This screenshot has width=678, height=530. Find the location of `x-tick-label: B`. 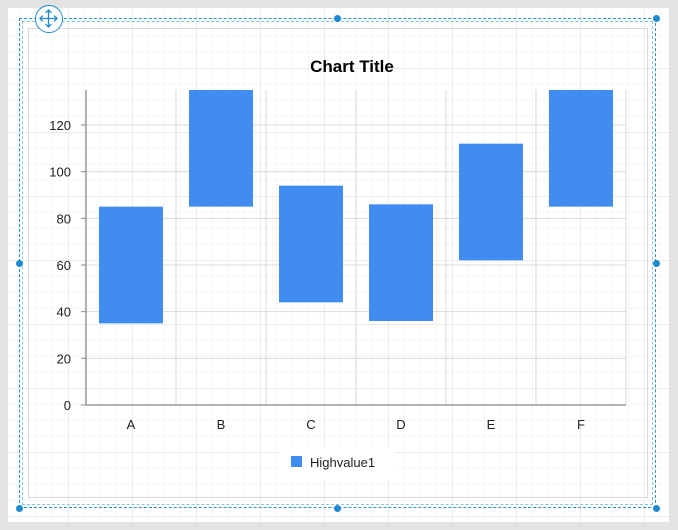

x-tick-label: B is located at coordinates (221, 424).